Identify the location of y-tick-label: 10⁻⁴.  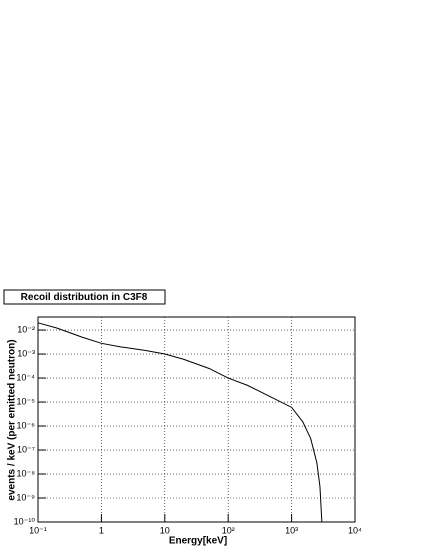
(25, 377).